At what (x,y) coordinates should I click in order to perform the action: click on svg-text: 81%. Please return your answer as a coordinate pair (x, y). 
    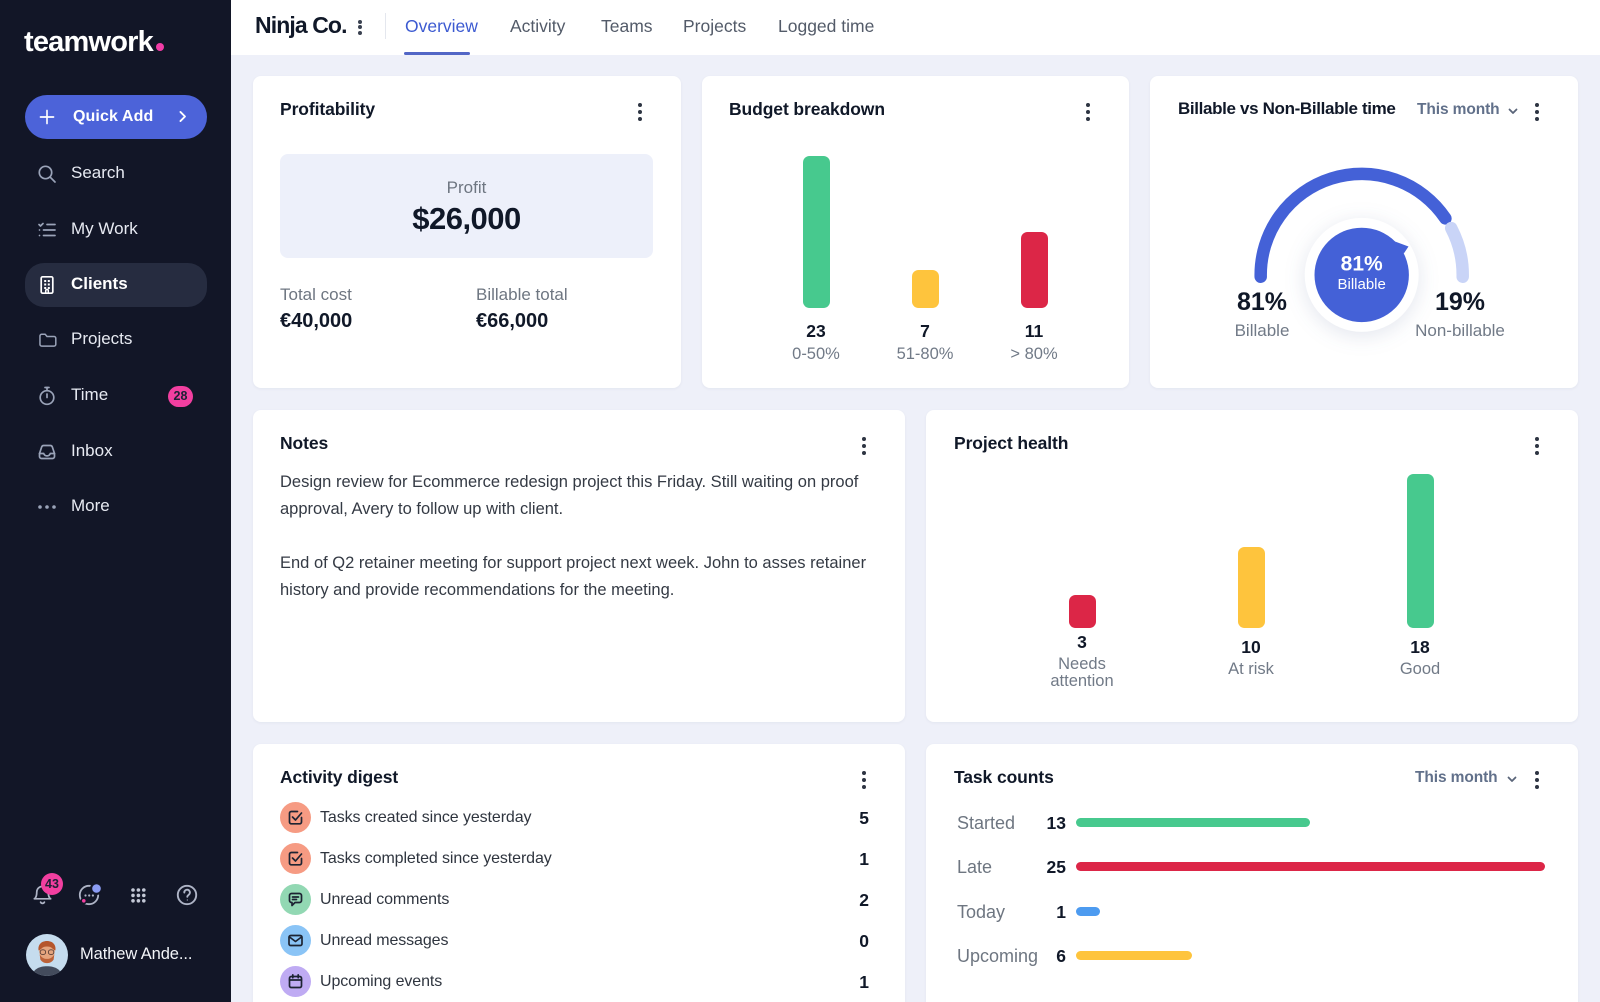
    Looking at the image, I should click on (1362, 264).